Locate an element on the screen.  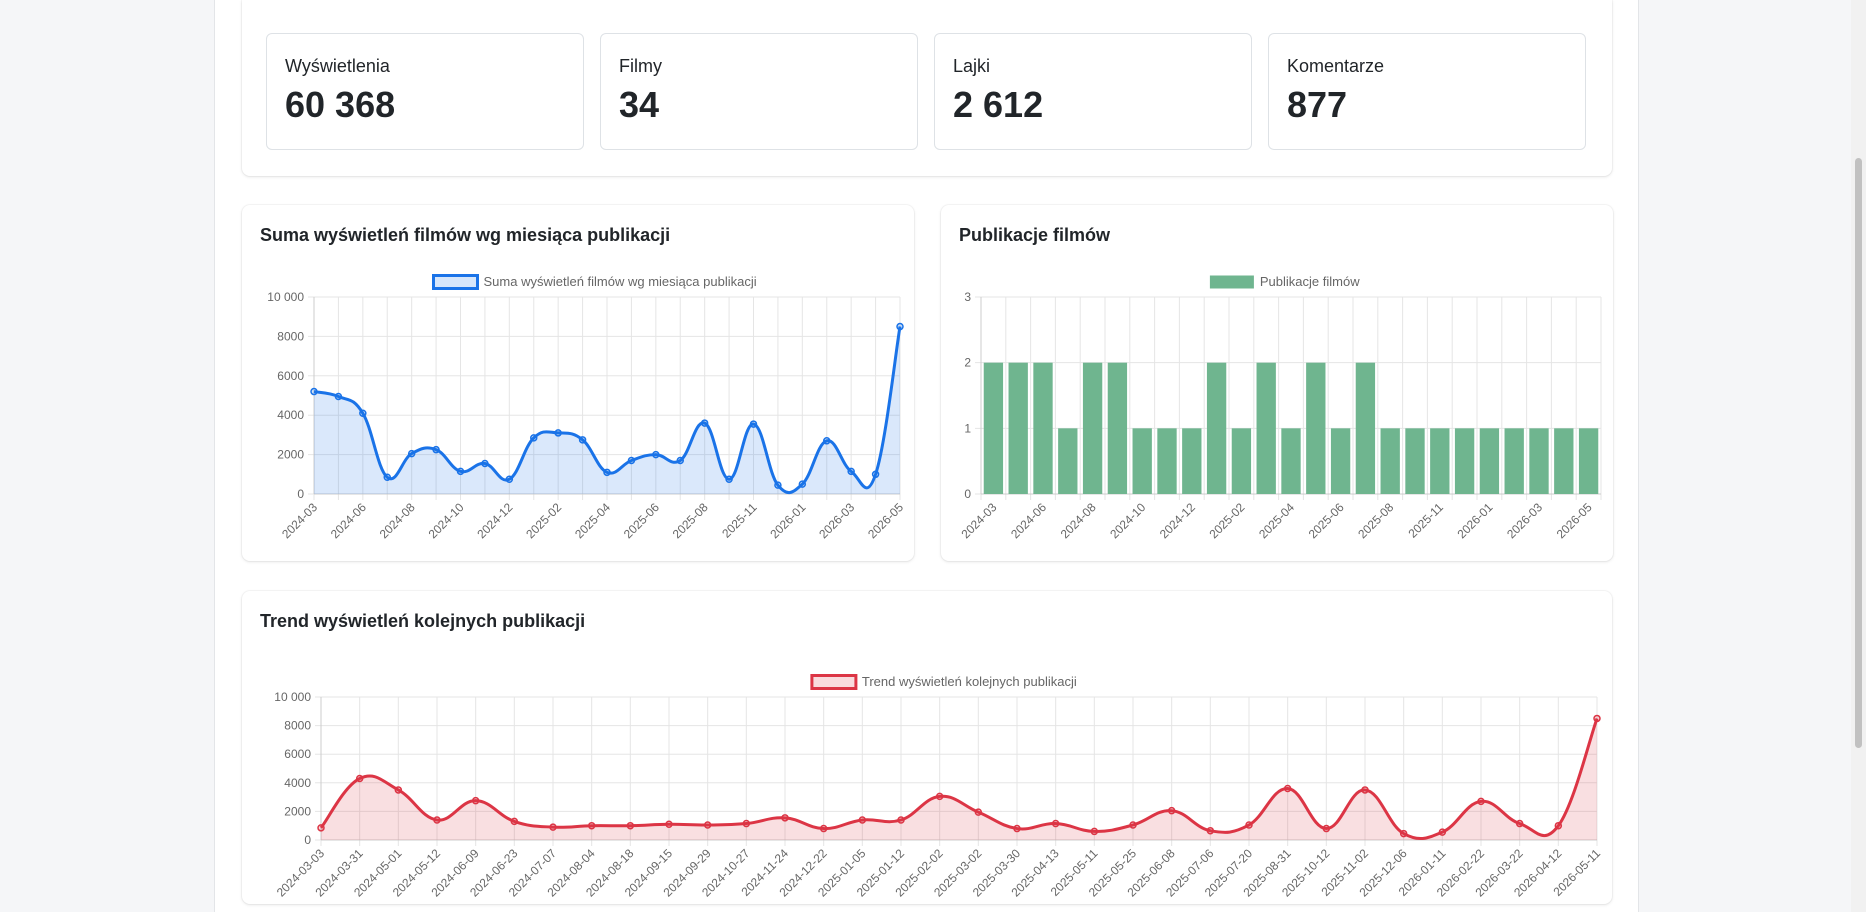
stat-label: Wyświetlenia is located at coordinates (337, 66).